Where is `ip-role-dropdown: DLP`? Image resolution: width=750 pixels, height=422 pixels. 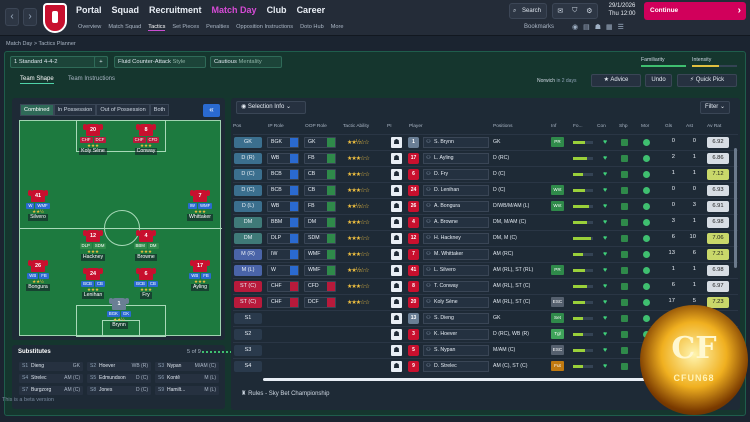
ip-role-dropdown: DLP is located at coordinates (283, 238).